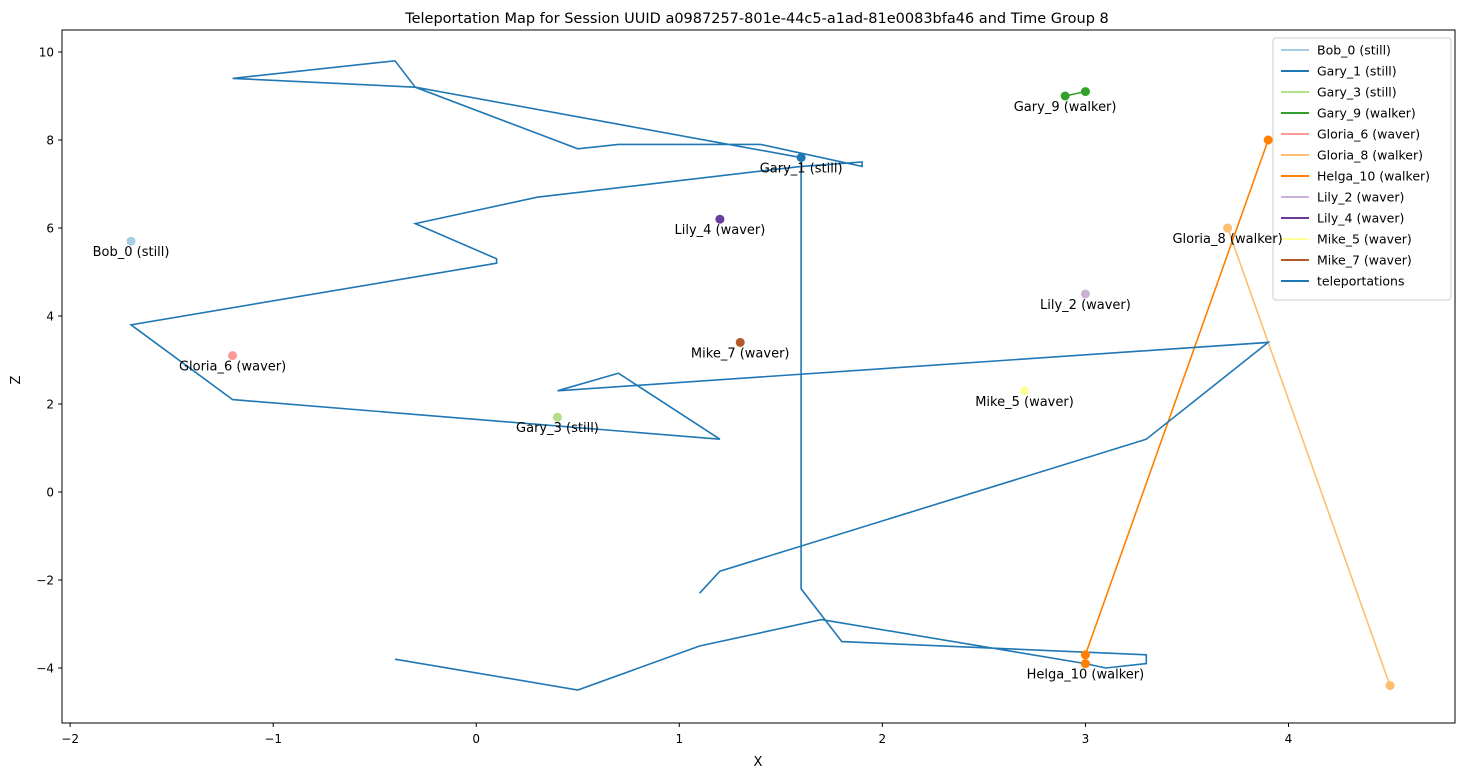  What do you see at coordinates (45, 669) in the screenshot?
I see `y-tick-label: −4` at bounding box center [45, 669].